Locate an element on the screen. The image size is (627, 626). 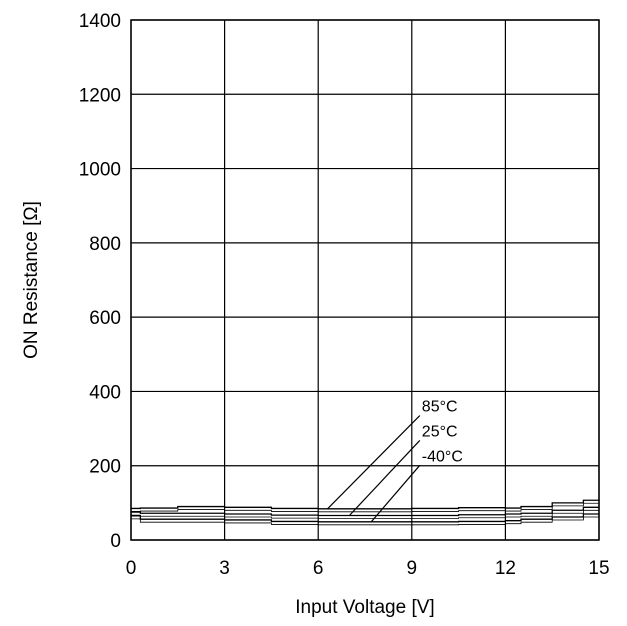
series-lines is located at coordinates (365, 512).